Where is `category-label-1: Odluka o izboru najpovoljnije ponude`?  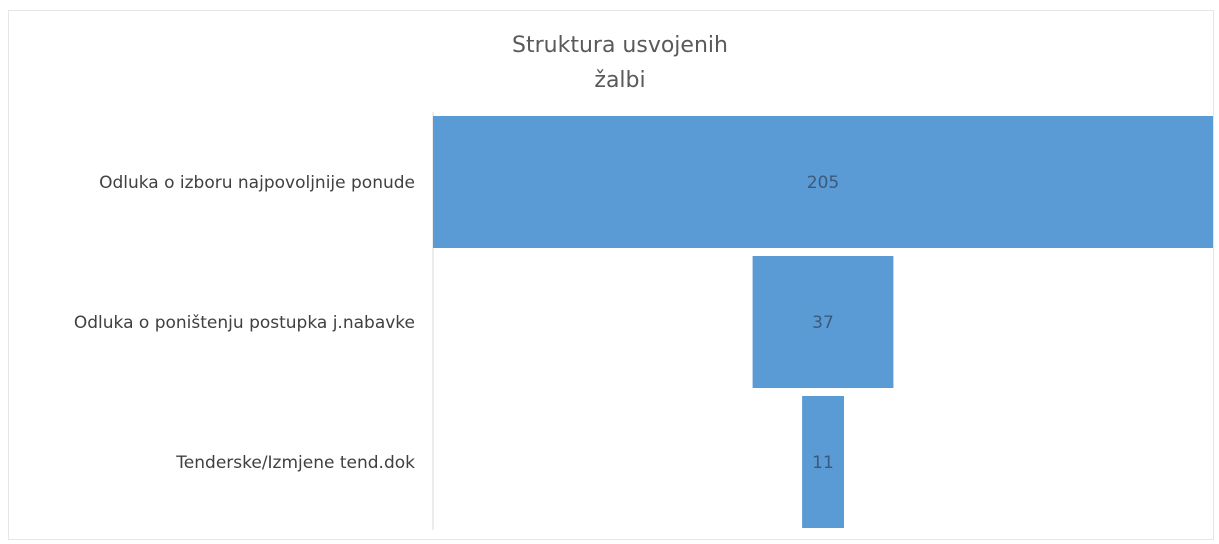
category-label-1: Odluka o izboru najpovoljnije ponude is located at coordinates (257, 183).